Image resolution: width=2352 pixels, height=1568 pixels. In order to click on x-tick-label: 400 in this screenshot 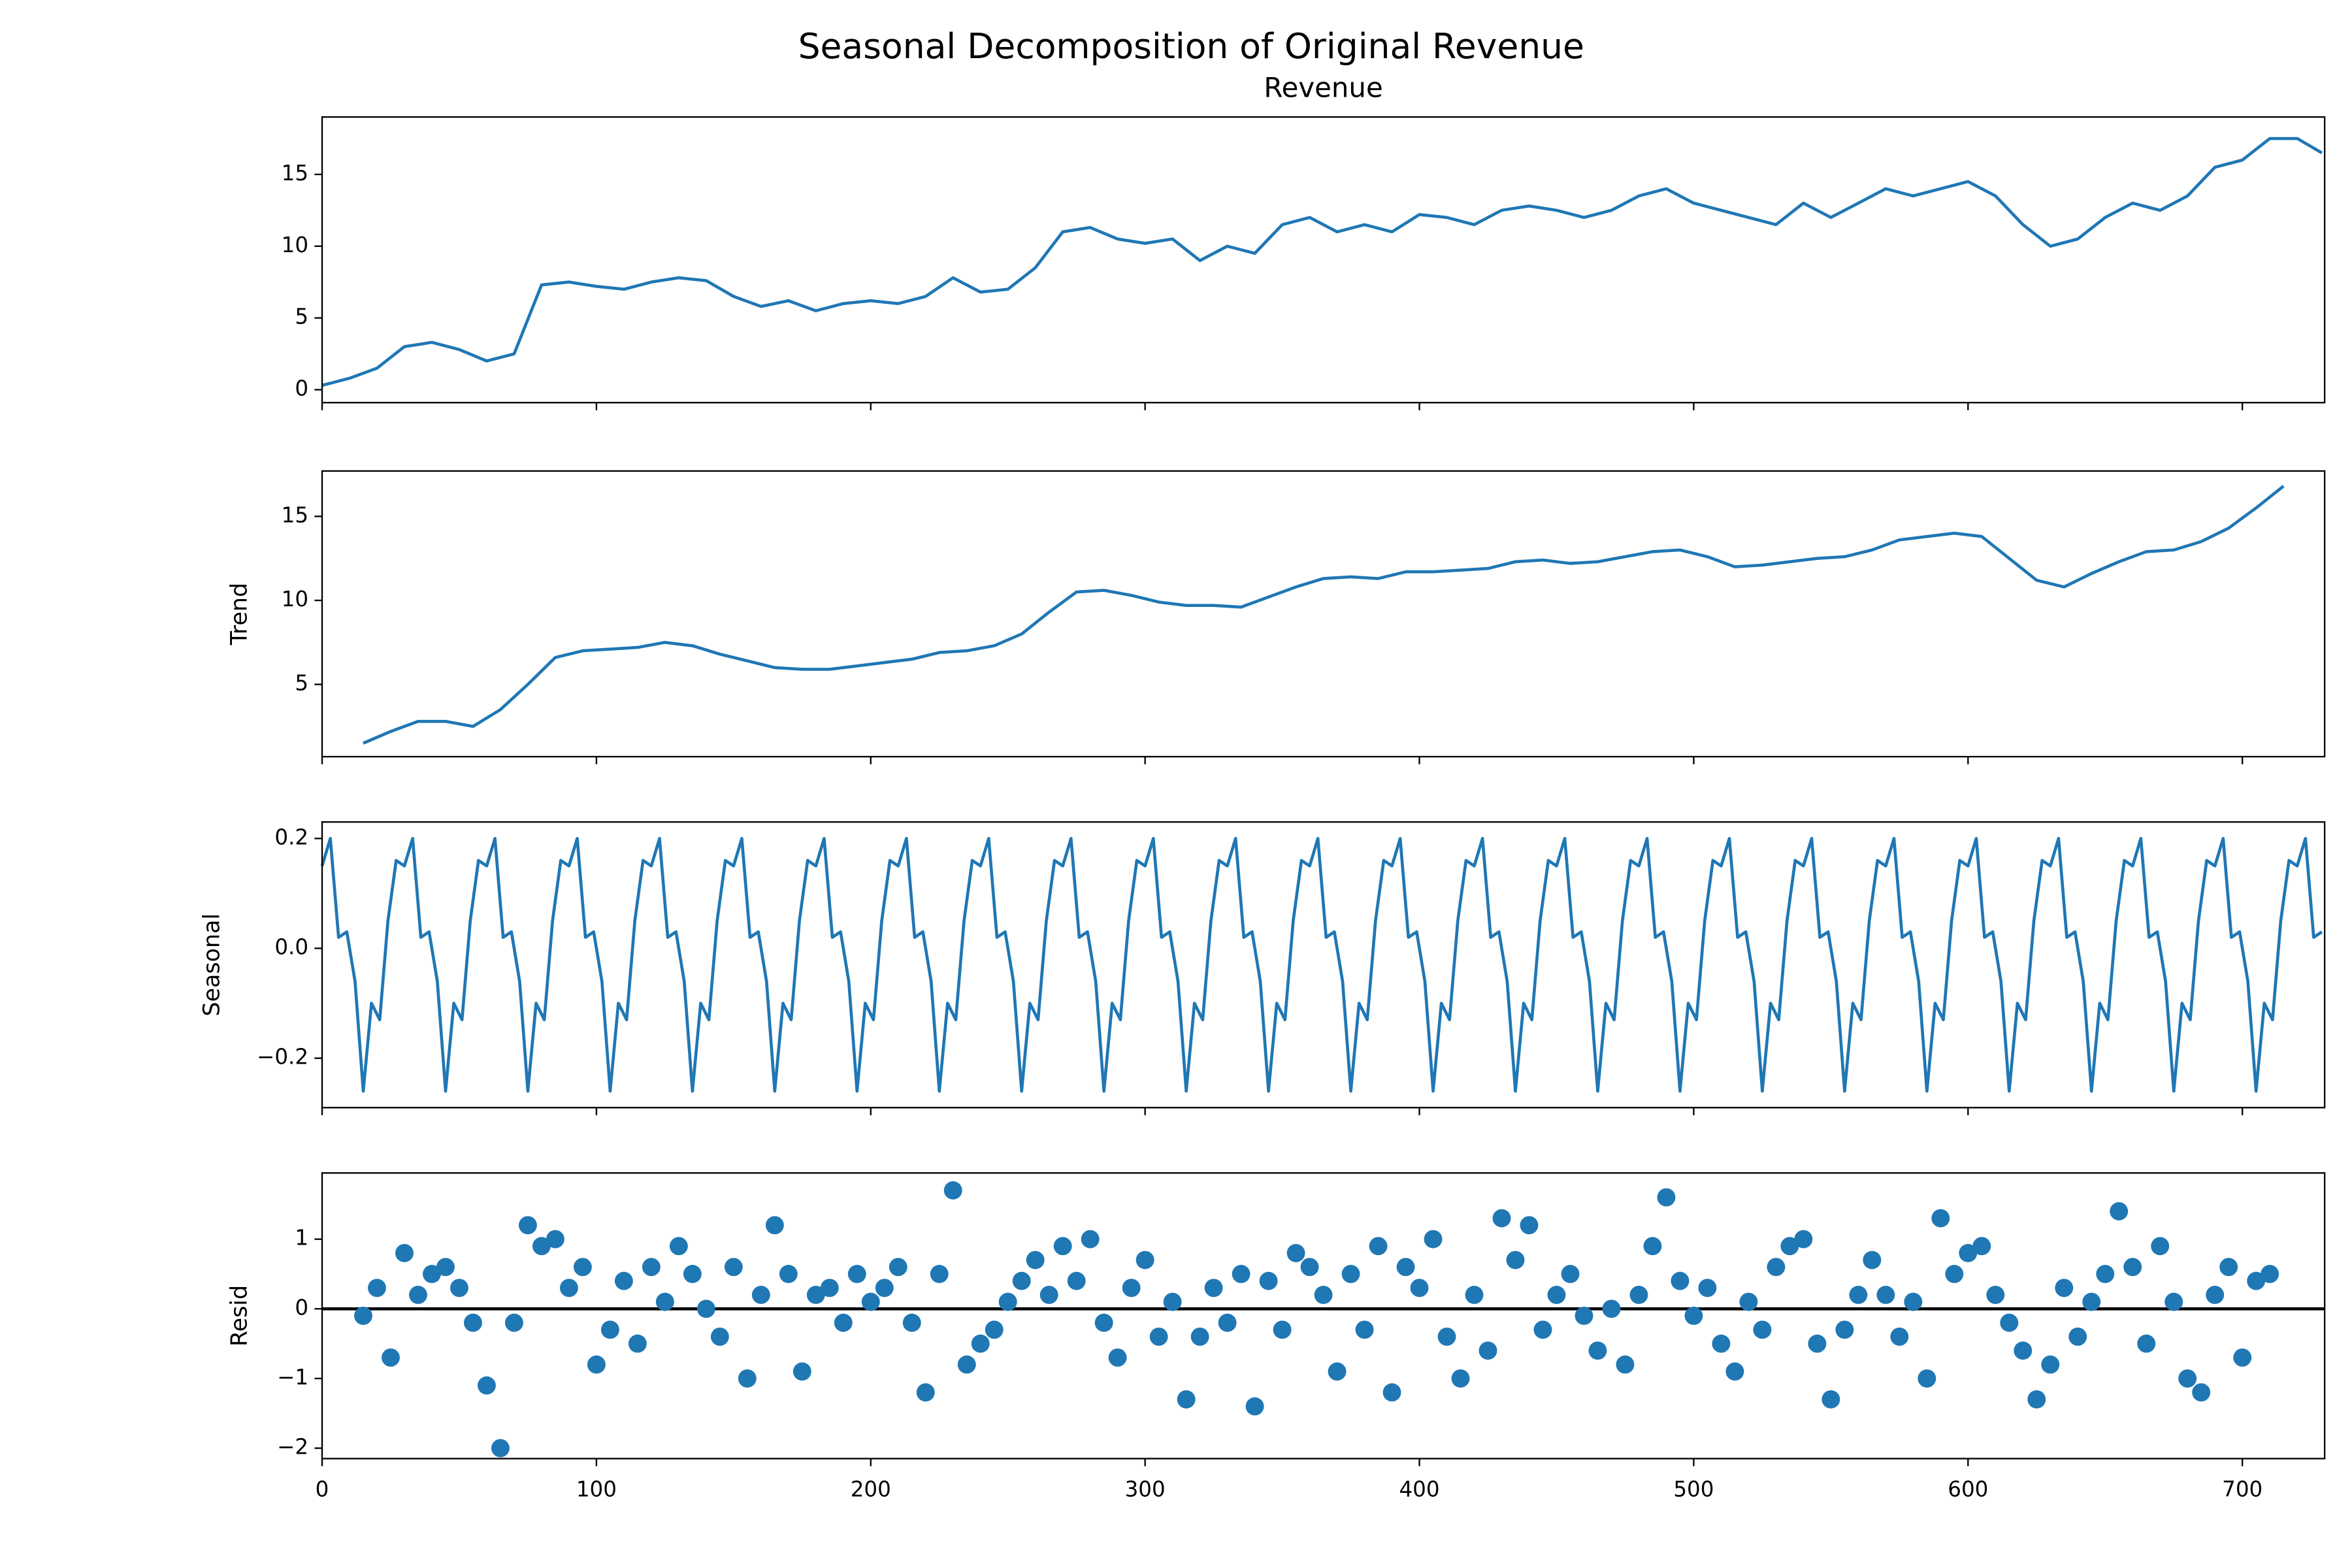, I will do `click(1419, 1489)`.